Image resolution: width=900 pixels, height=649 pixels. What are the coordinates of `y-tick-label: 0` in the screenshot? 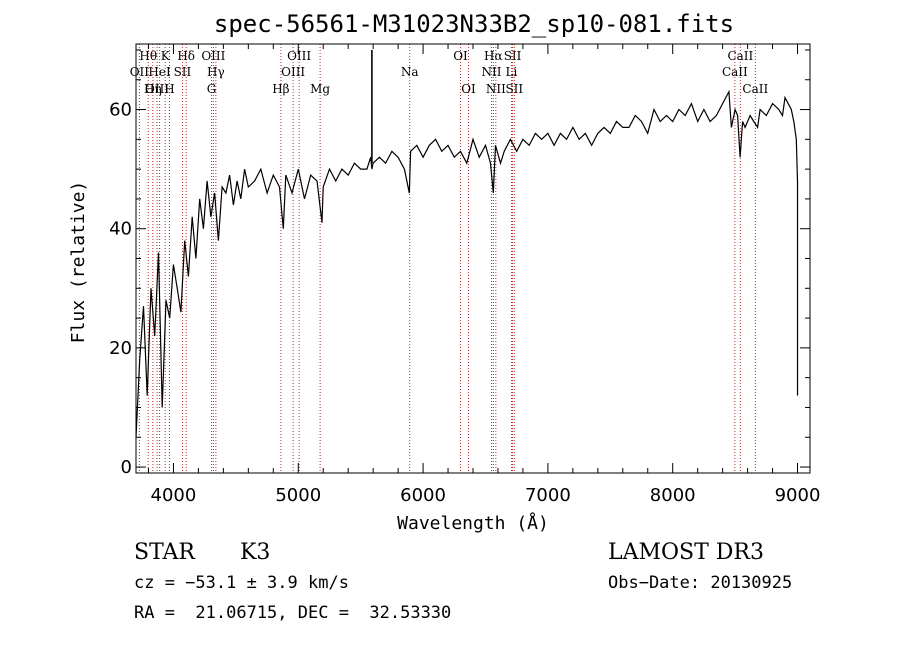 It's located at (126, 467).